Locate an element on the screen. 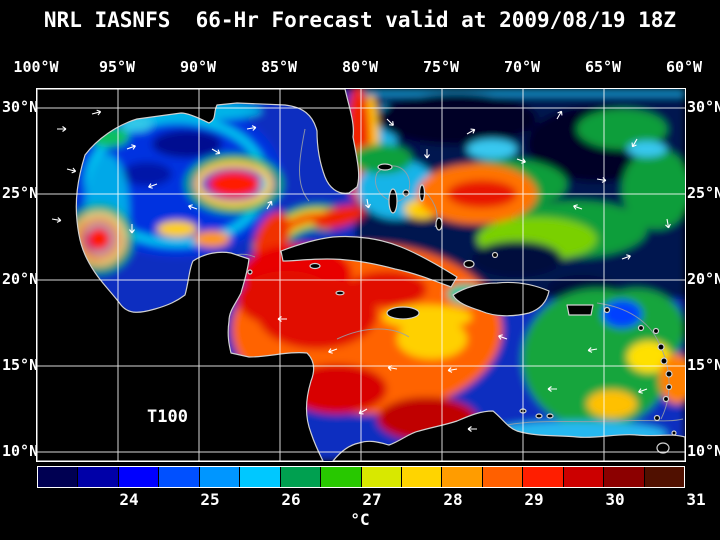 The width and height of the screenshot is (720, 540). lon-label: 80°W is located at coordinates (360, 67).